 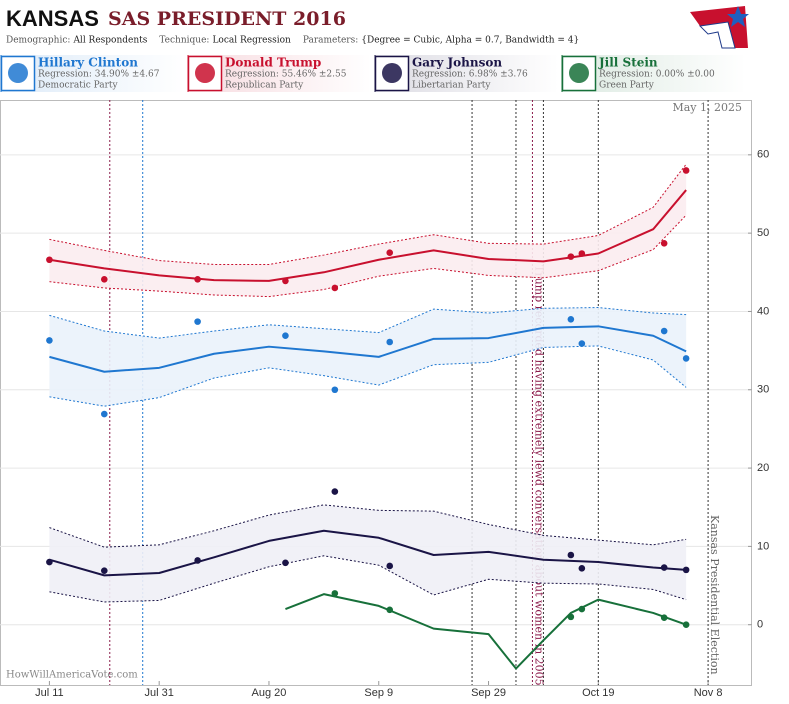 What do you see at coordinates (657, 75) in the screenshot?
I see `legend-regression: Regression: 0.00% ±0.00` at bounding box center [657, 75].